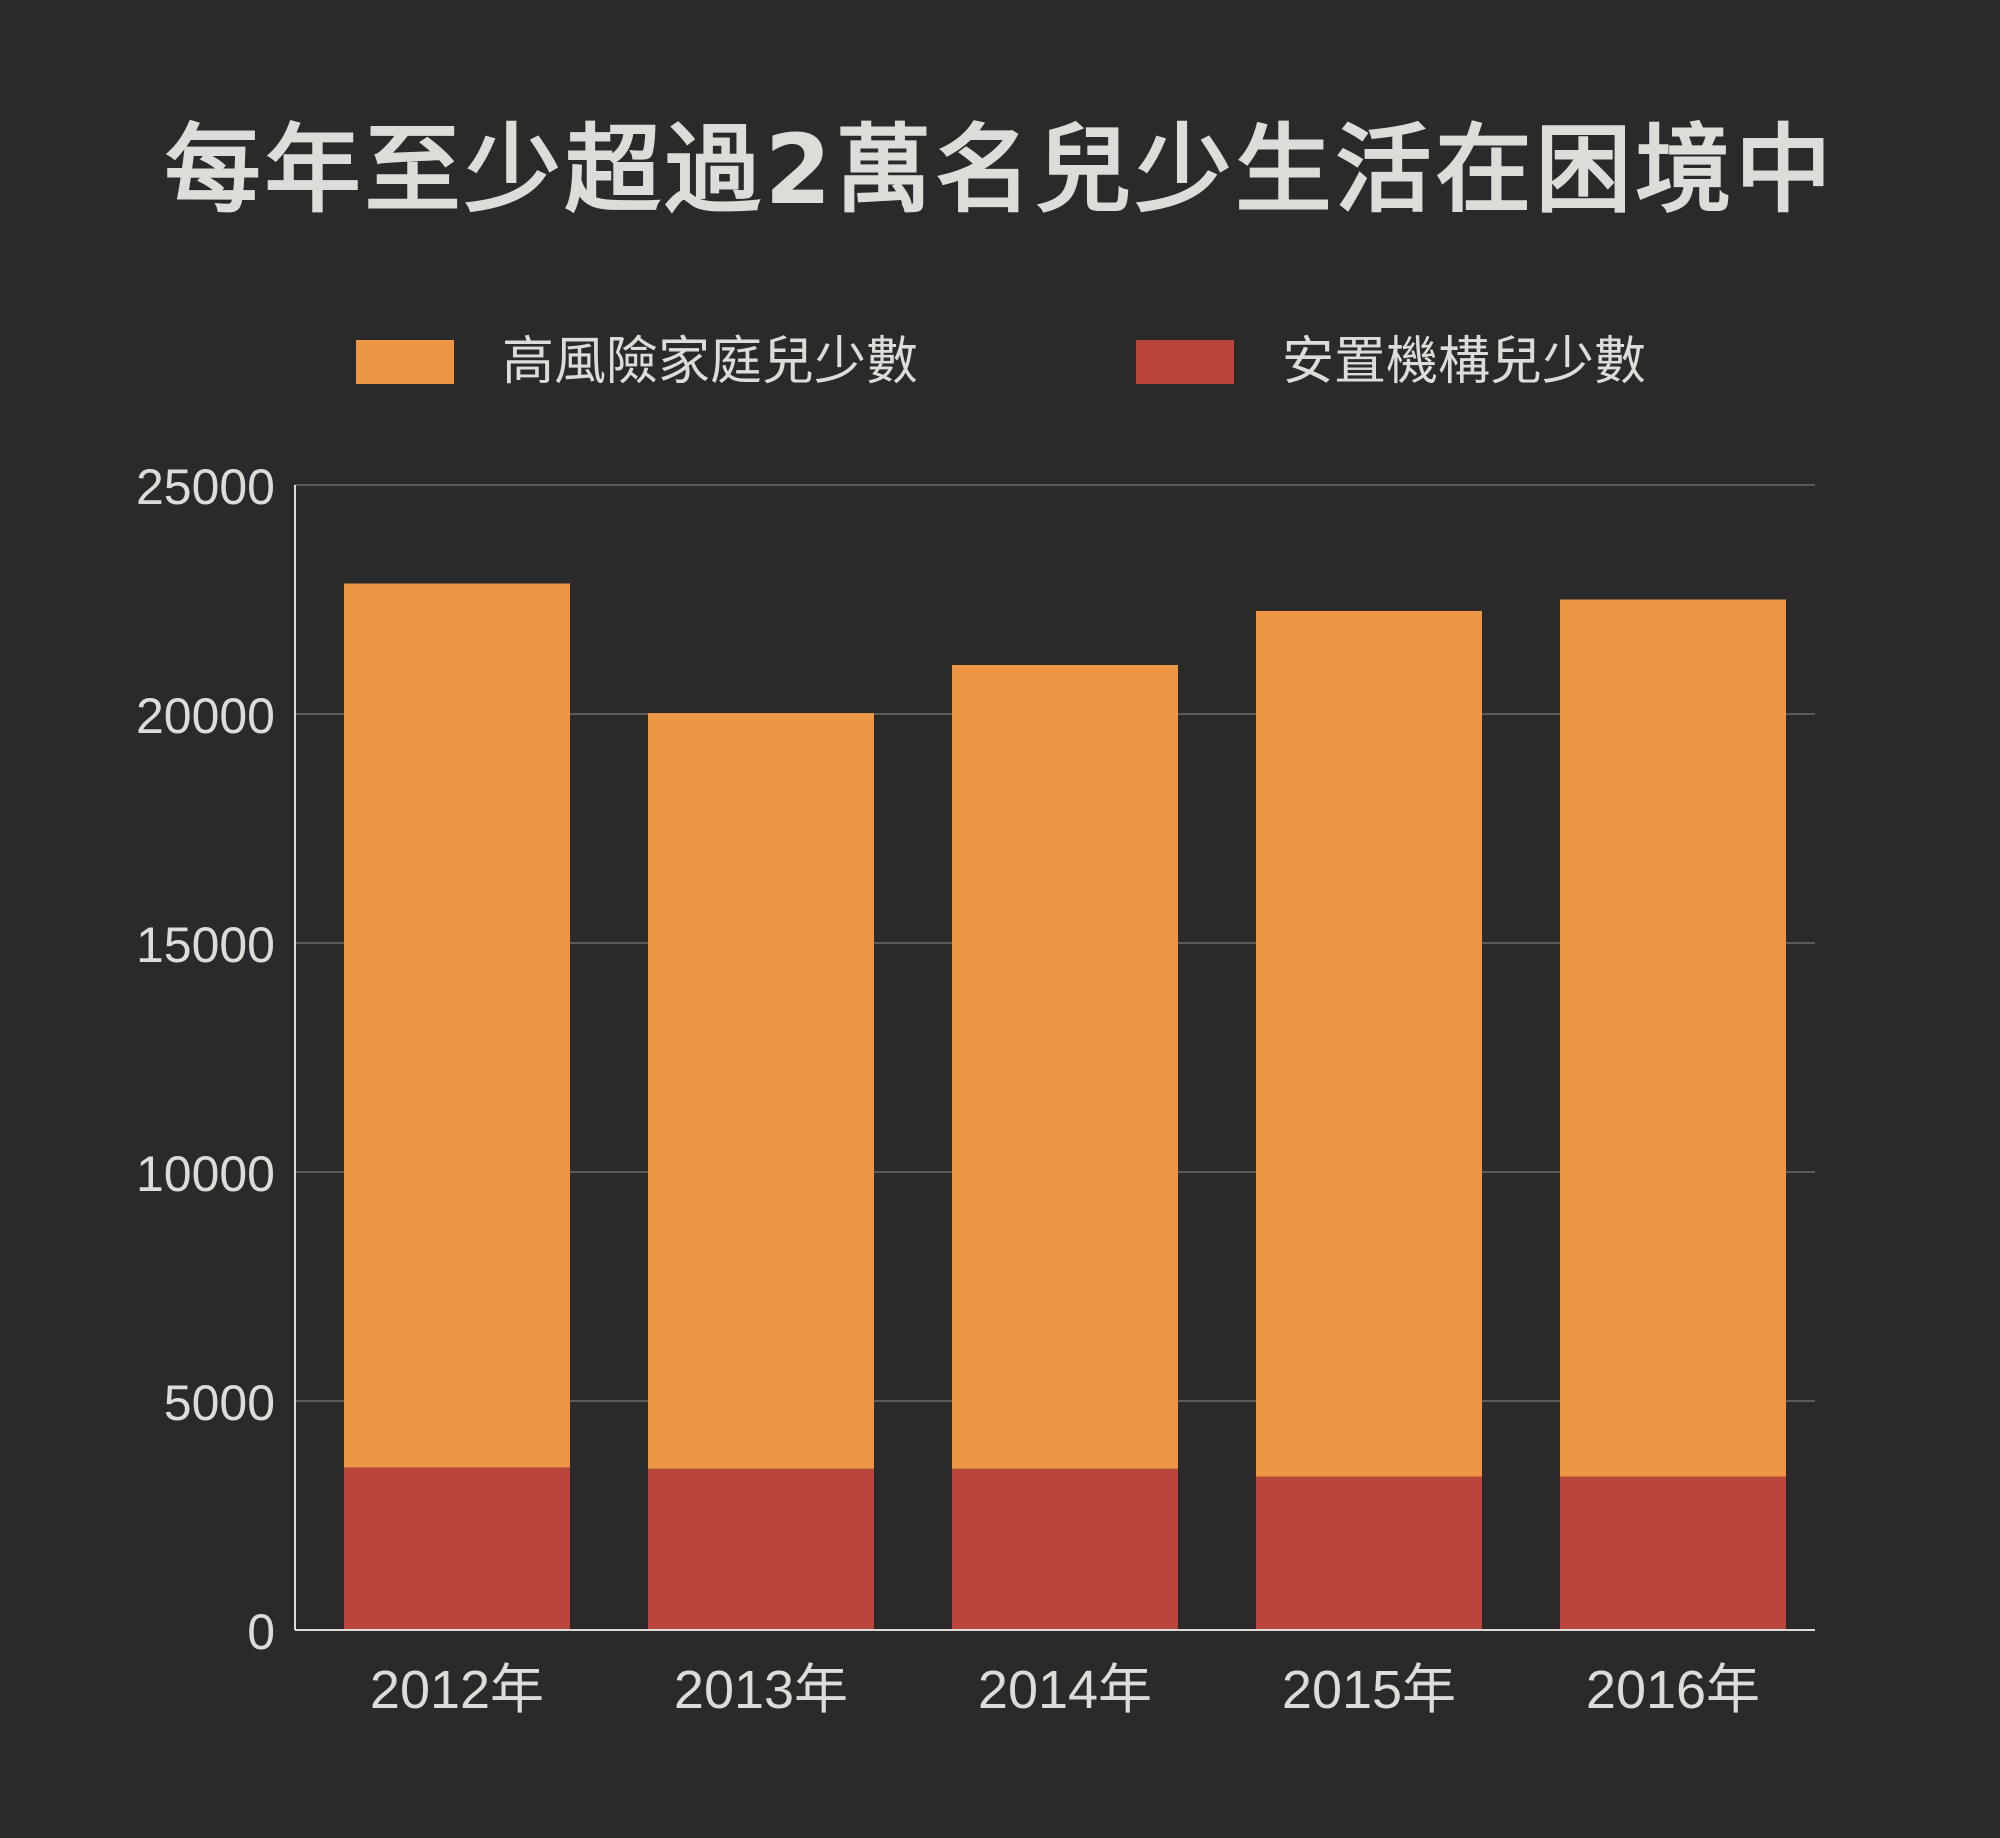  I want to click on legend-item-institution: 安置機構兒少數, so click(1391, 362).